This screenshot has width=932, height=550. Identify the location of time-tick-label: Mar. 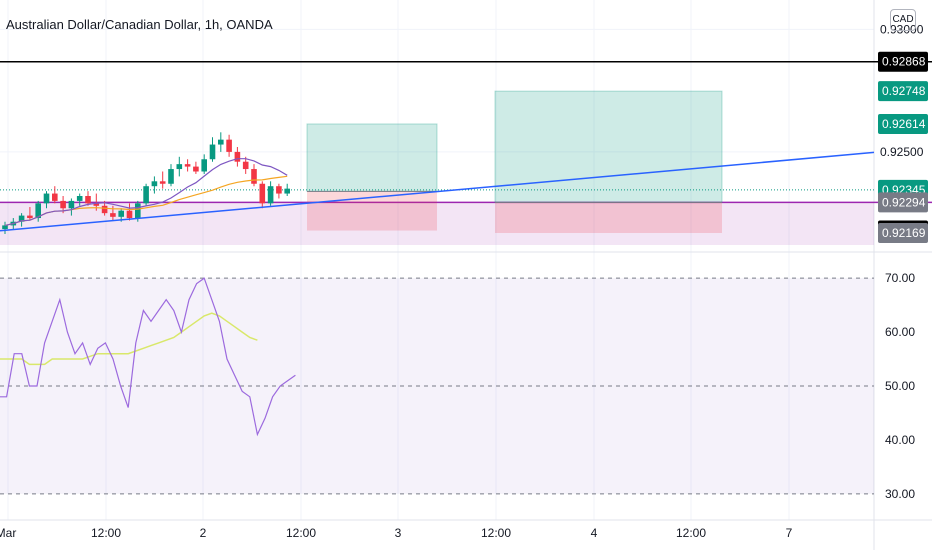
(8, 533).